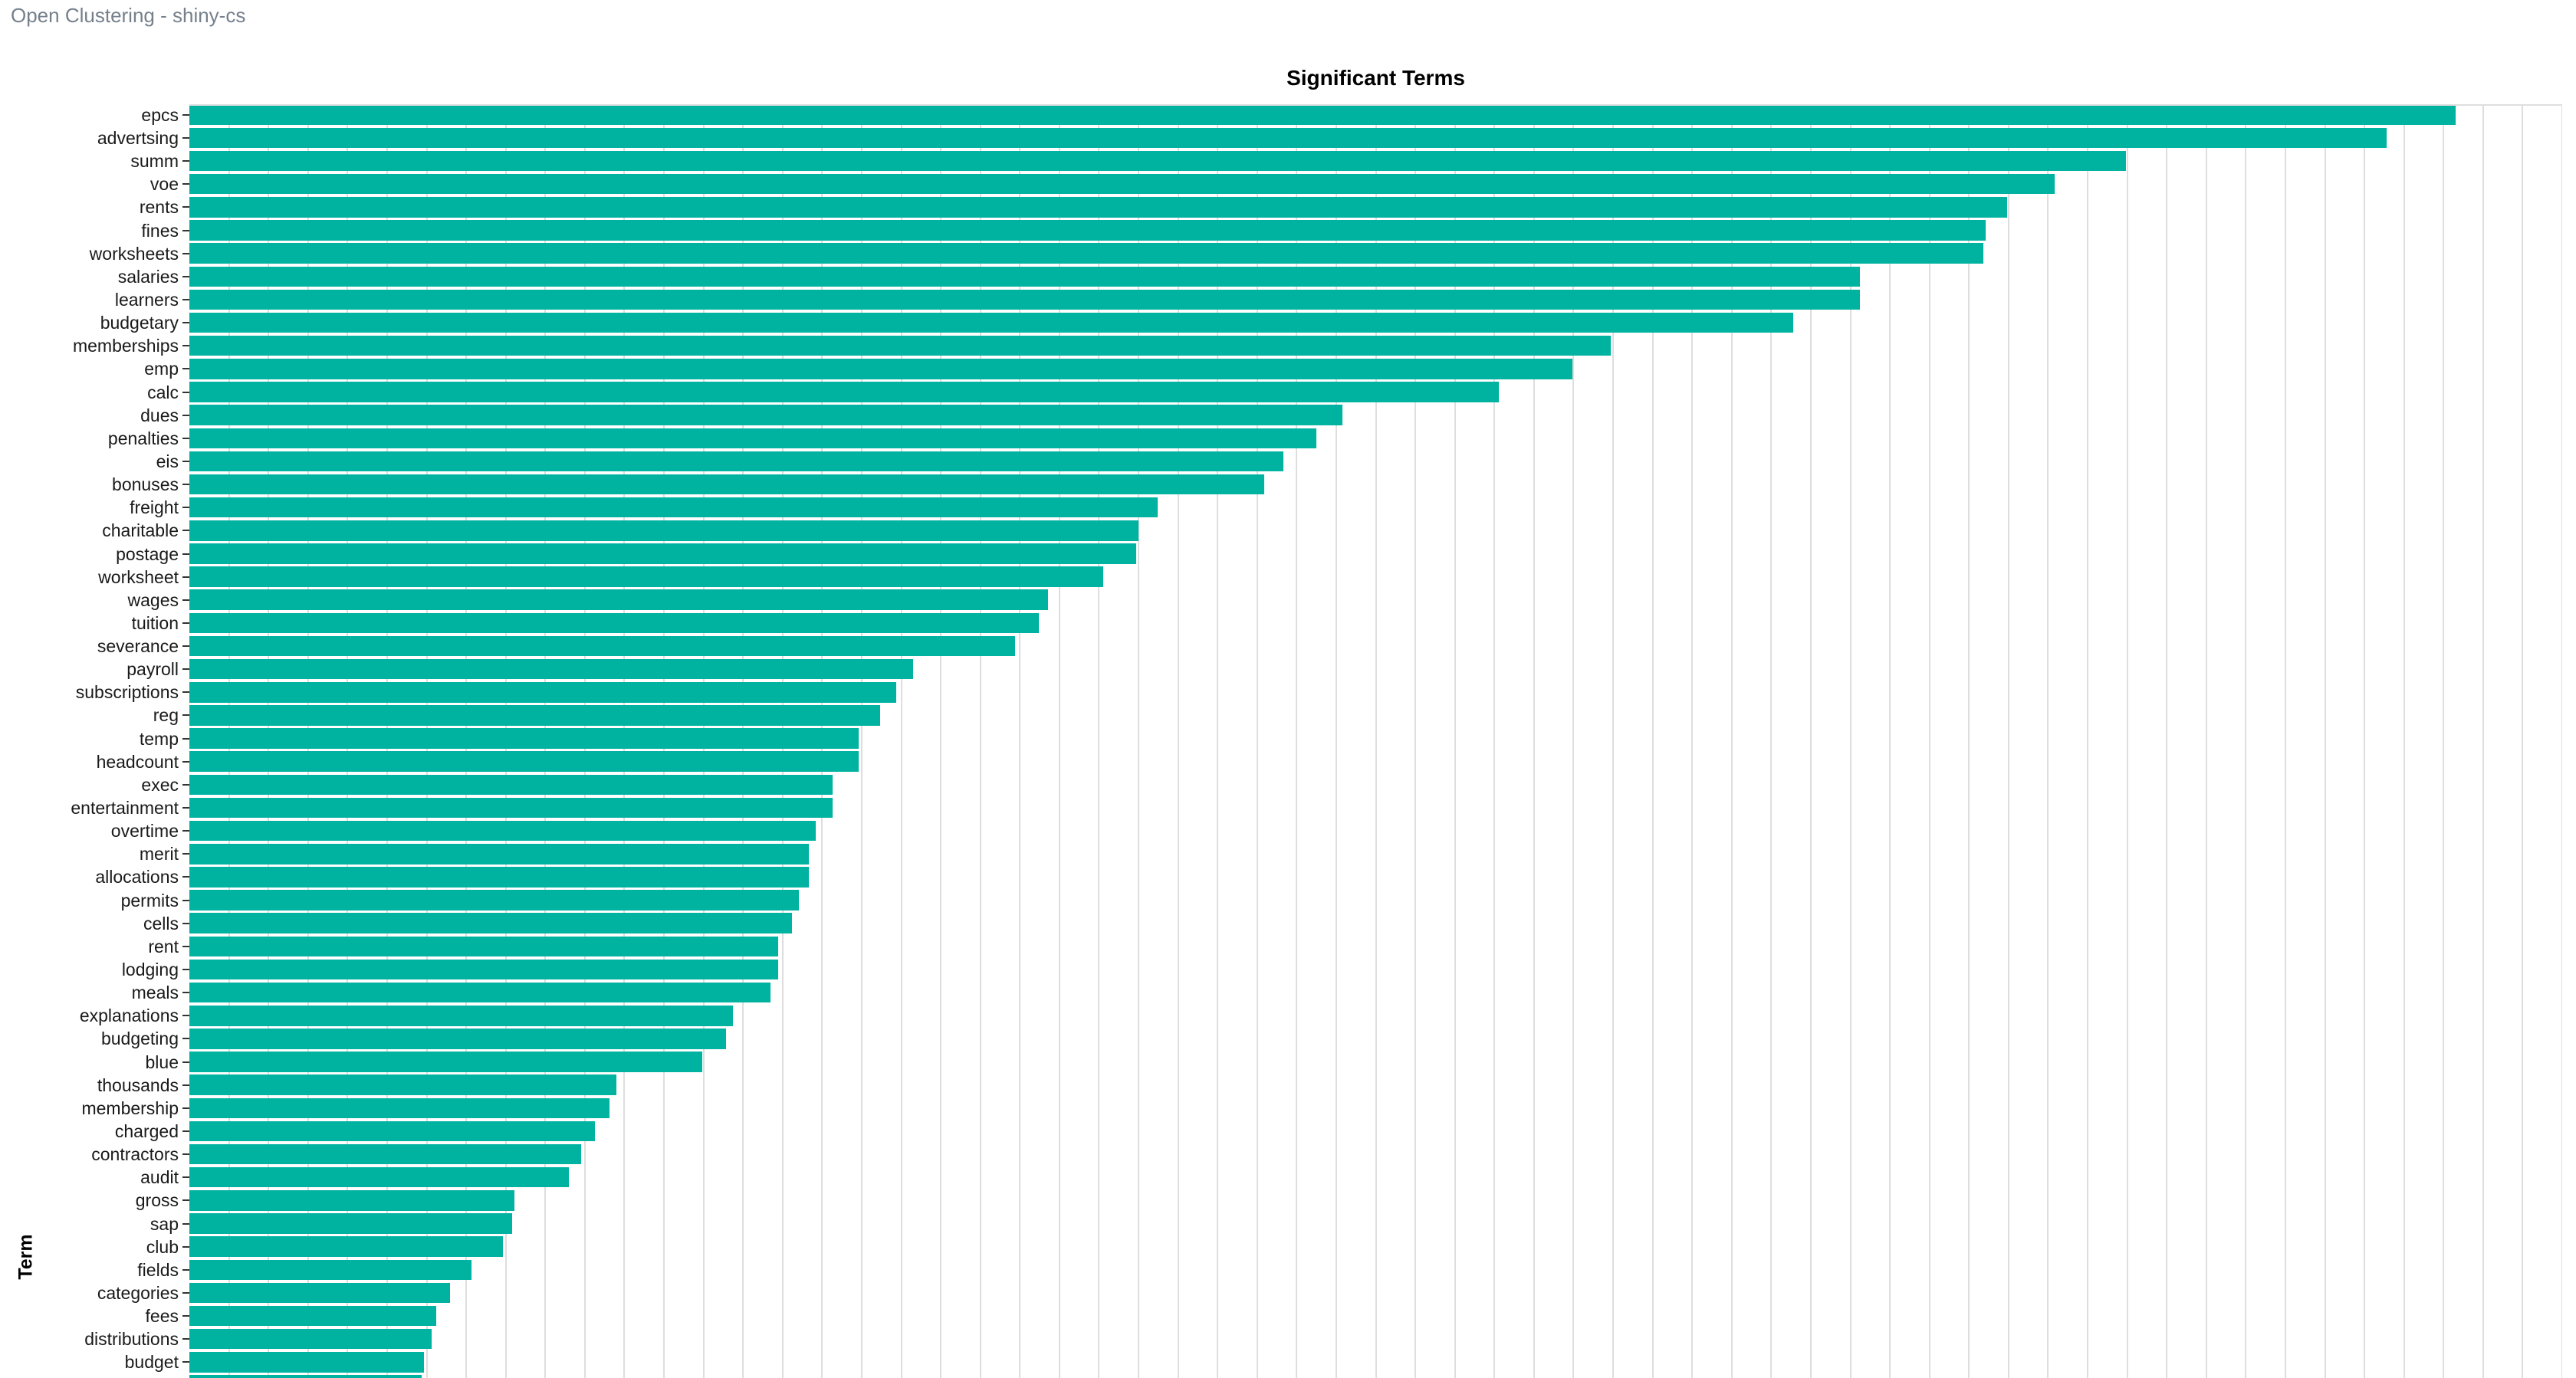 Image resolution: width=2576 pixels, height=1378 pixels. Describe the element at coordinates (495, 900) in the screenshot. I see `bar-permits` at that location.